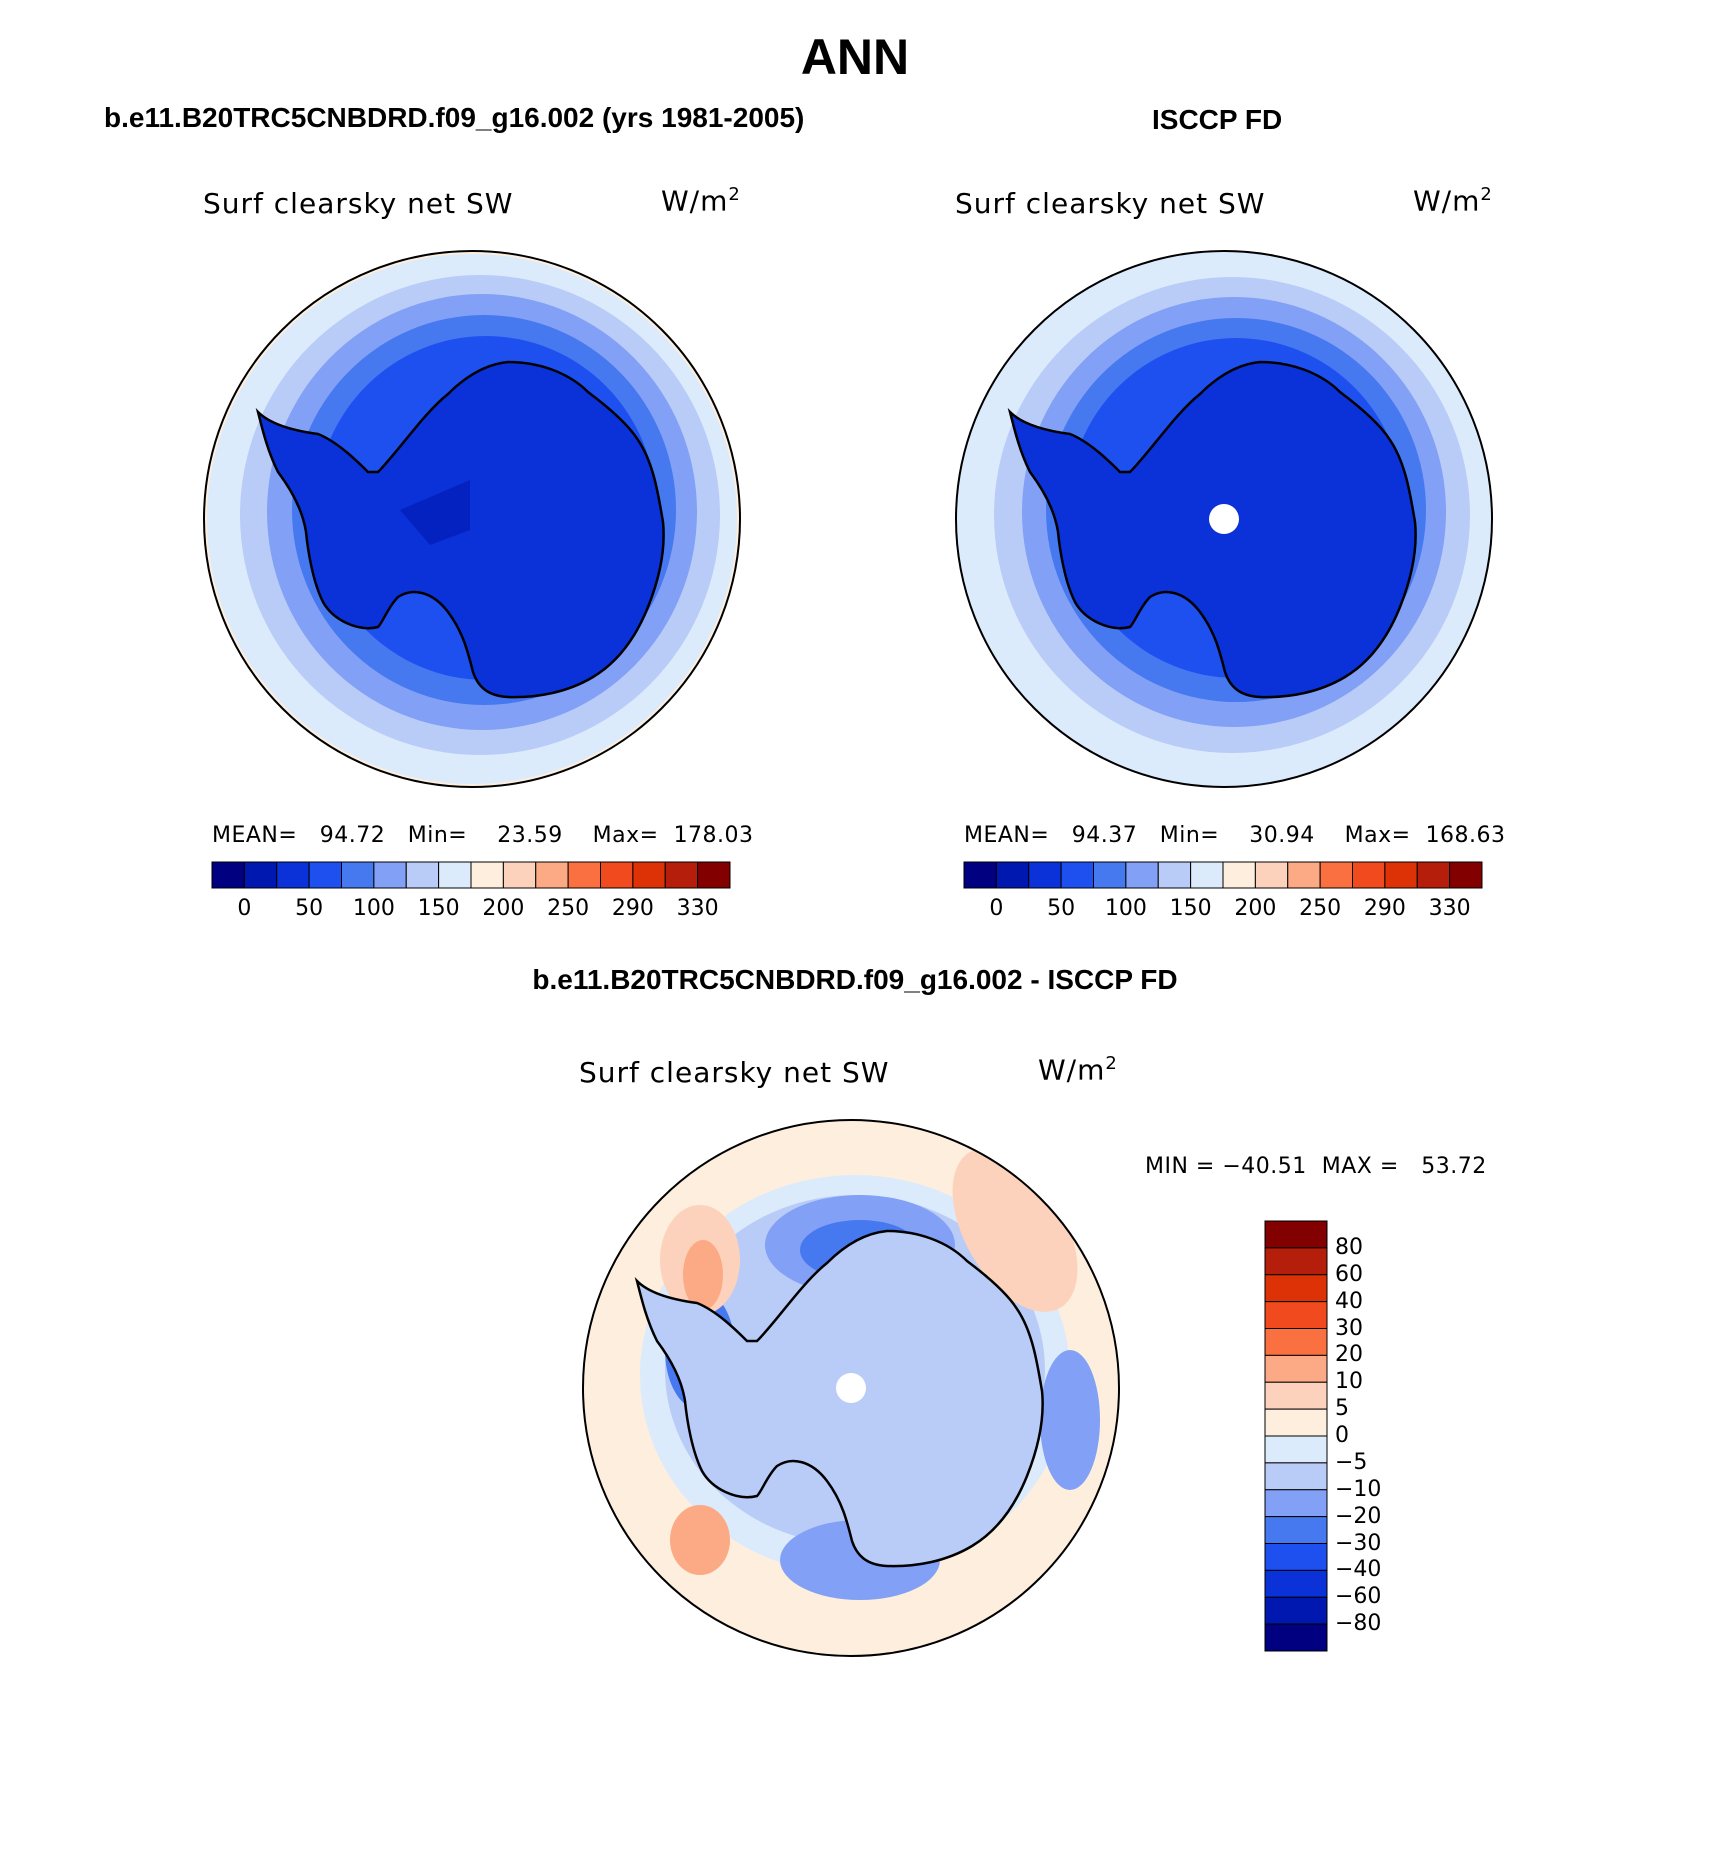 This screenshot has height=1872, width=1710. Describe the element at coordinates (1342, 1435) in the screenshot. I see `diff-colorbar-tick-label: 0` at that location.